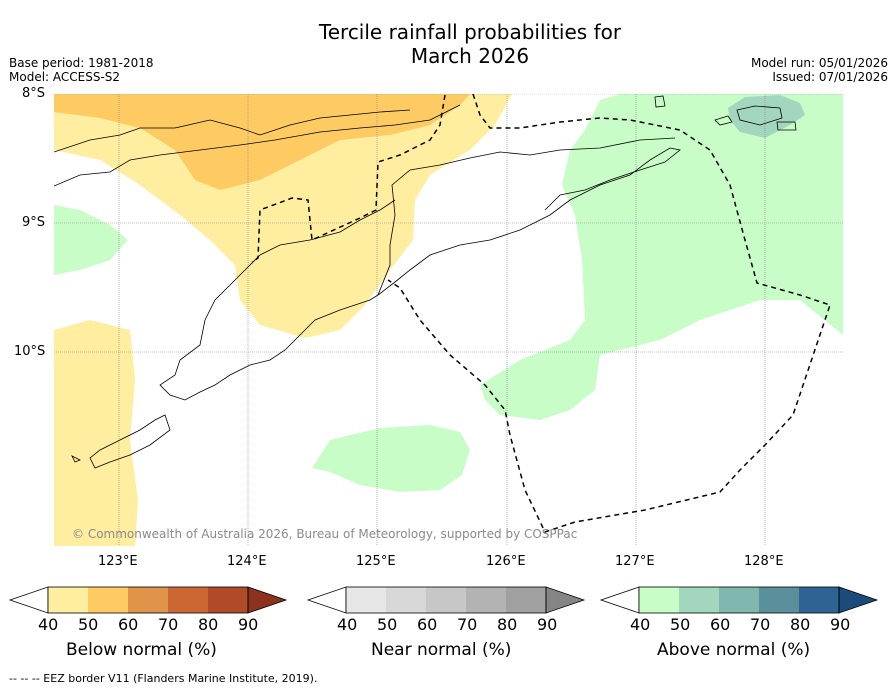  What do you see at coordinates (720, 624) in the screenshot?
I see `cb3-tick-60: 60` at bounding box center [720, 624].